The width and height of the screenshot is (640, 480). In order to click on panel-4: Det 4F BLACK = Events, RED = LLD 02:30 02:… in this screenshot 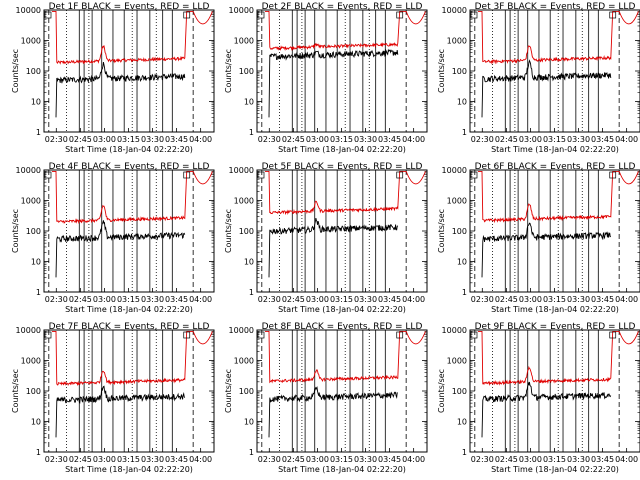, I will do `click(113, 238)`.